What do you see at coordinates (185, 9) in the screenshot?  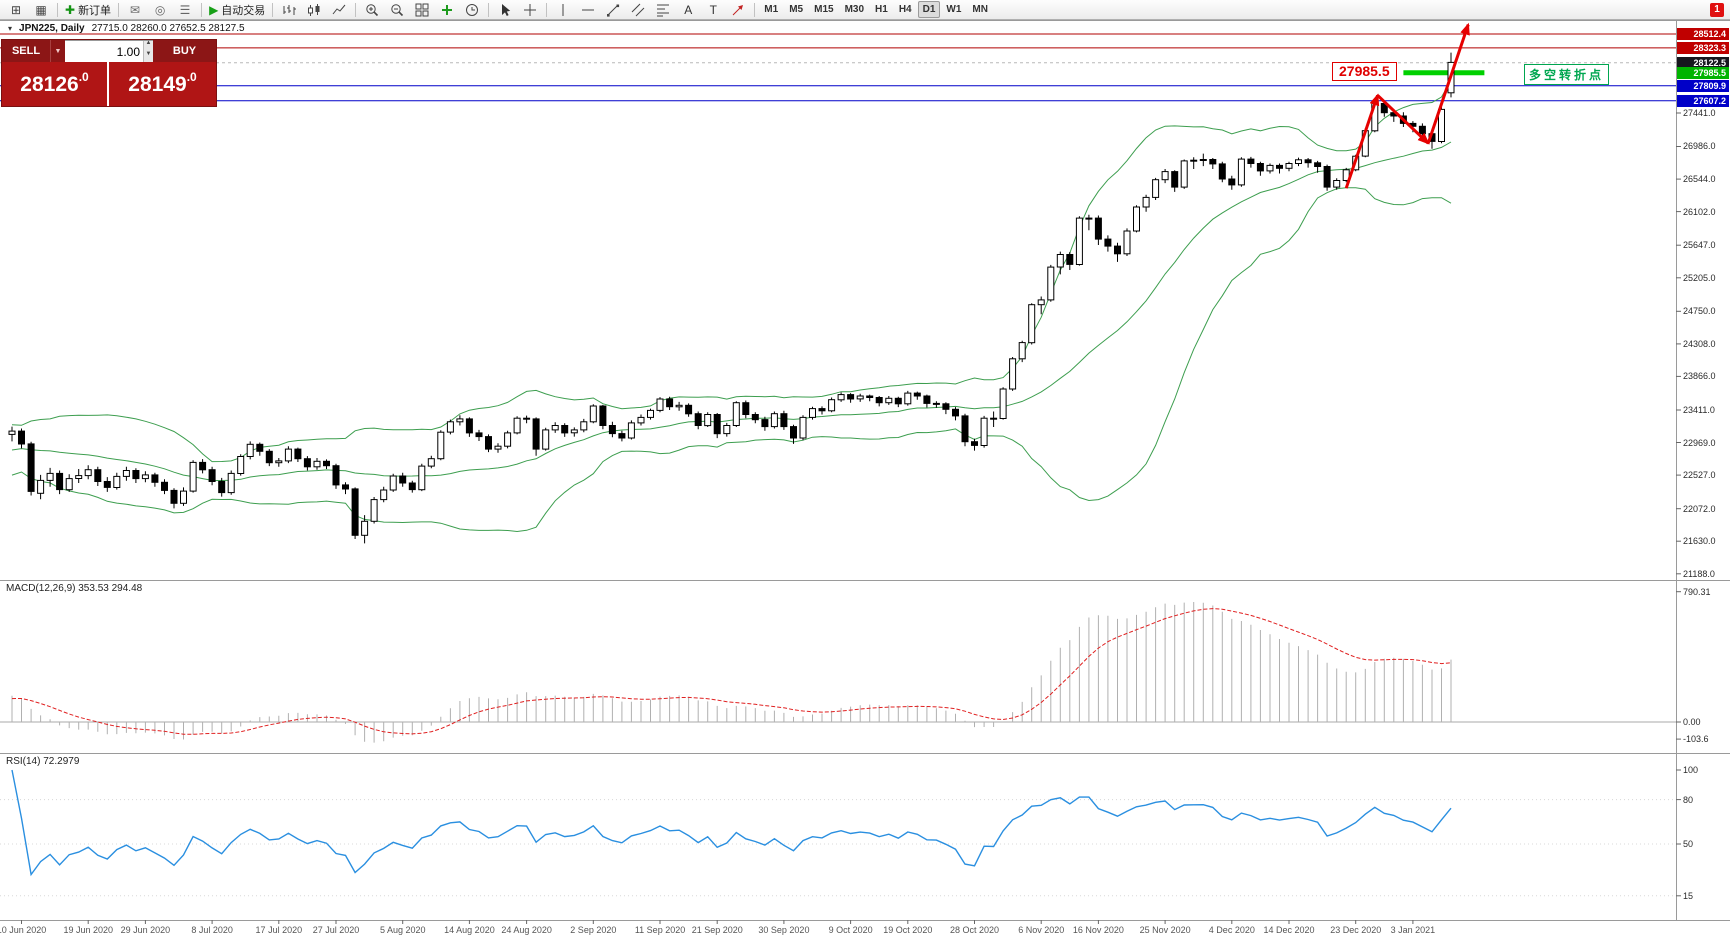 I see `market-watch-icon: ☰` at bounding box center [185, 9].